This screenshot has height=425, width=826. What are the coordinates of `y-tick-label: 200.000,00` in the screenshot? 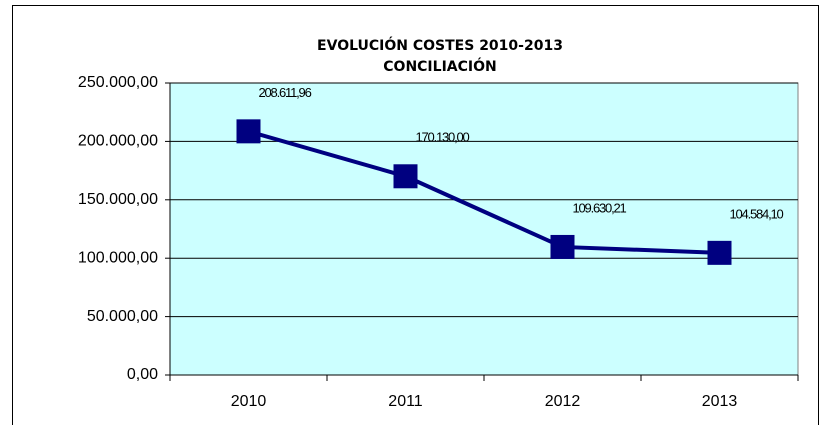 It's located at (118, 141).